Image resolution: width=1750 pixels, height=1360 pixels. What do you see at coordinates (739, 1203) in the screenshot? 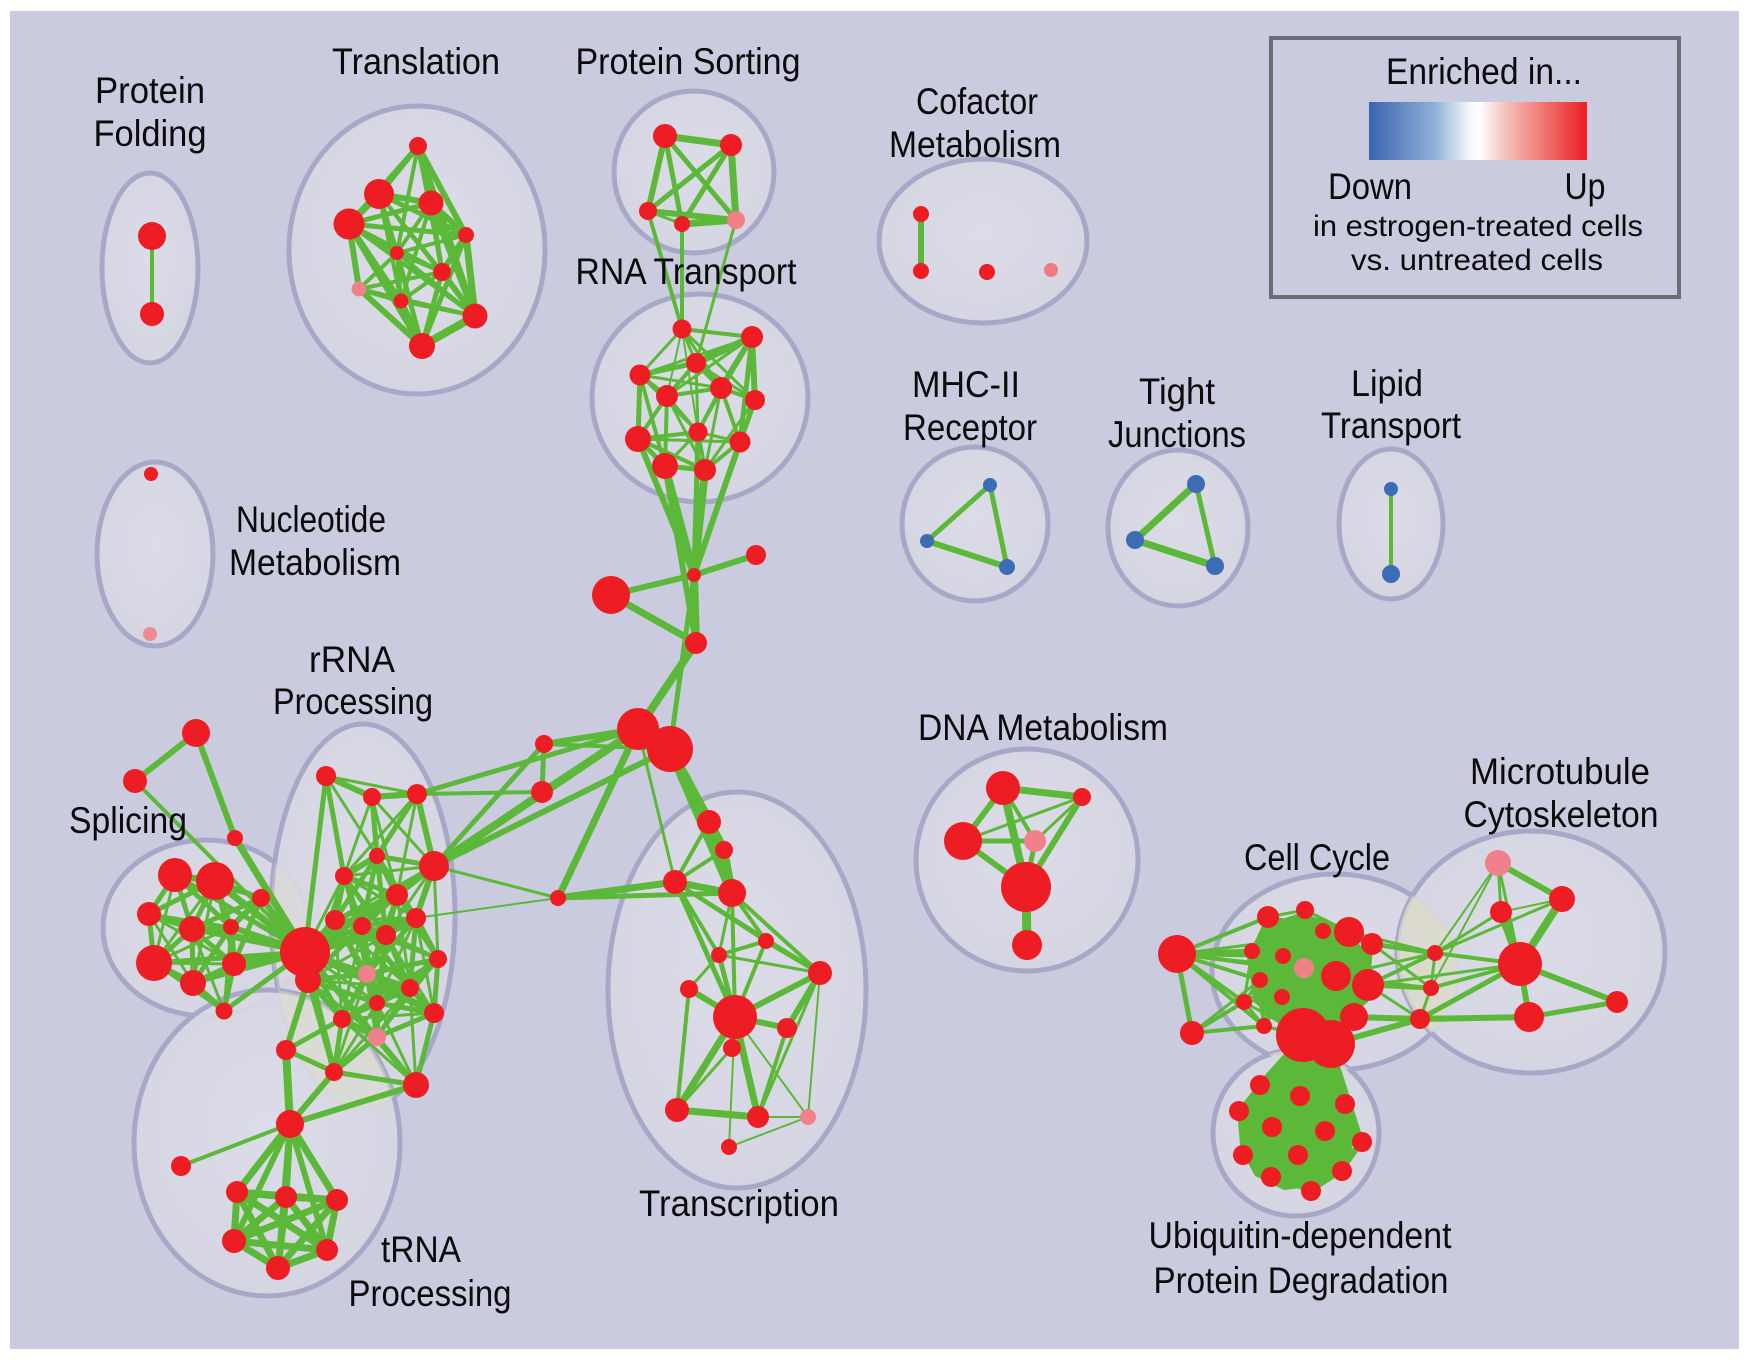
I see `svg-text: Transcription` at bounding box center [739, 1203].